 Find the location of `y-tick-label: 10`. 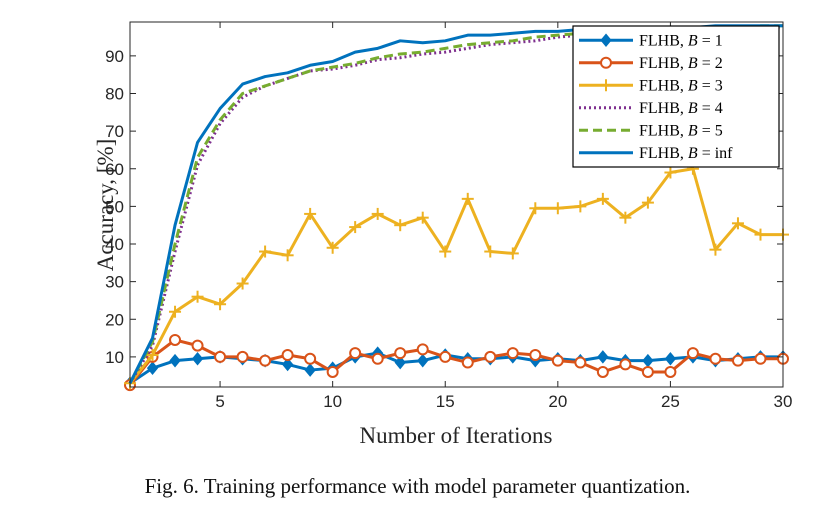

y-tick-label: 10 is located at coordinates (114, 357).